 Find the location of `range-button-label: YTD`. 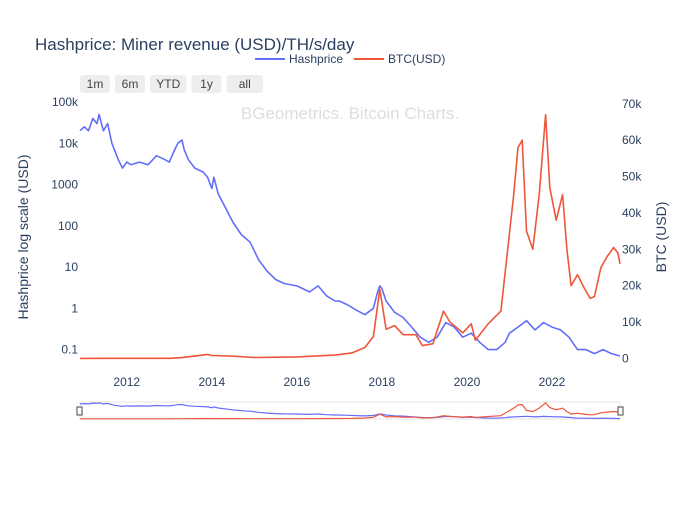

range-button-label: YTD is located at coordinates (168, 84).